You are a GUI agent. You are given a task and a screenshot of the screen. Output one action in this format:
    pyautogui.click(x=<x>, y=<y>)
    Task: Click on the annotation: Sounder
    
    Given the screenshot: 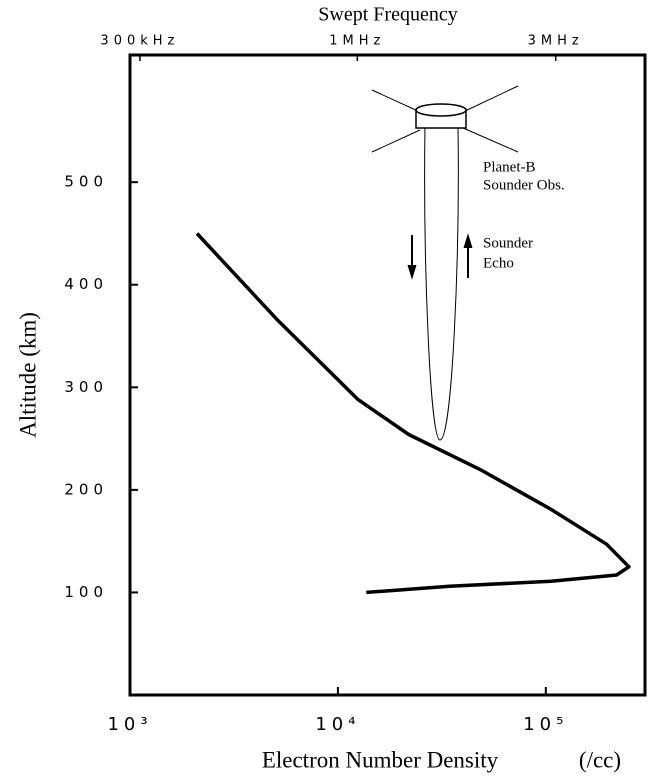 What is the action you would take?
    pyautogui.click(x=508, y=243)
    